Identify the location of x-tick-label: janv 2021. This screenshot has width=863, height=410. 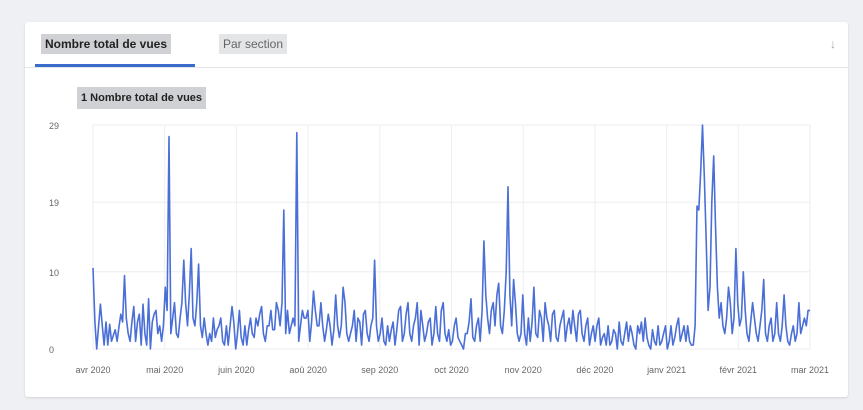
(666, 370).